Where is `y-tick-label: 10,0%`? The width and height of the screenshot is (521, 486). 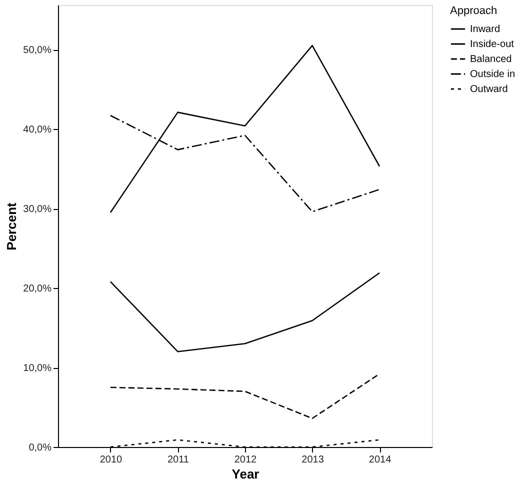
y-tick-label: 10,0% is located at coordinates (37, 368).